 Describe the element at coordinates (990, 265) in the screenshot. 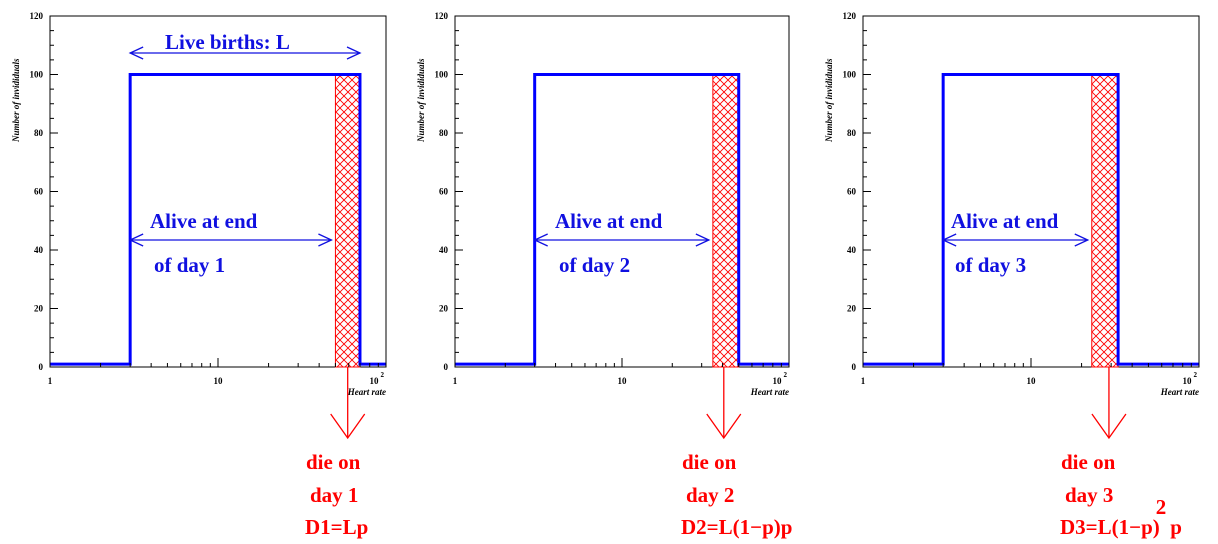

I see `alive-label-line2: of day 3` at that location.